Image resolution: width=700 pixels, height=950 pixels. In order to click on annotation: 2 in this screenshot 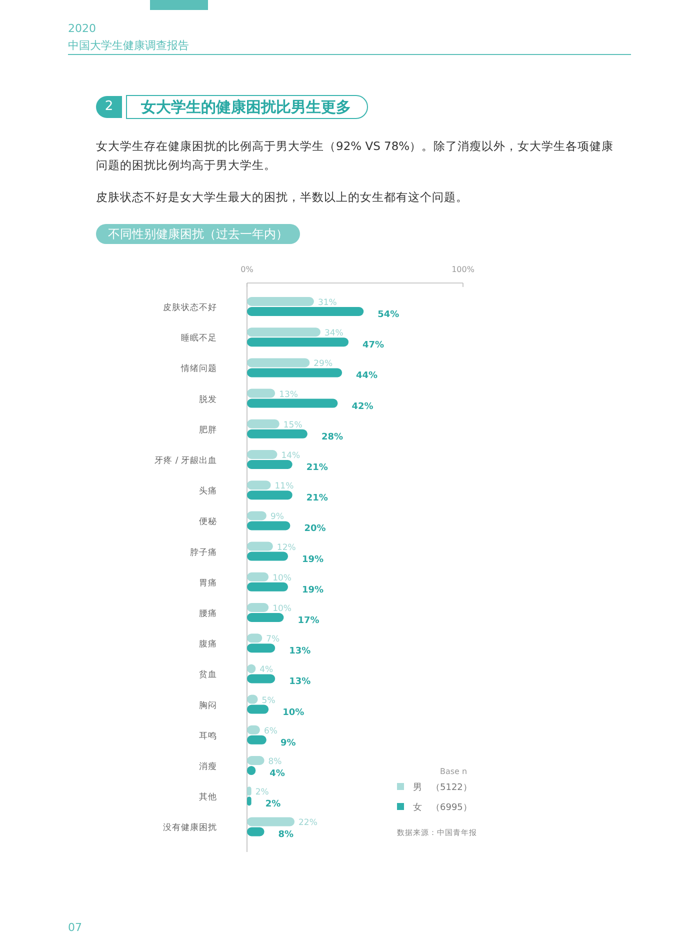, I will do `click(109, 107)`.